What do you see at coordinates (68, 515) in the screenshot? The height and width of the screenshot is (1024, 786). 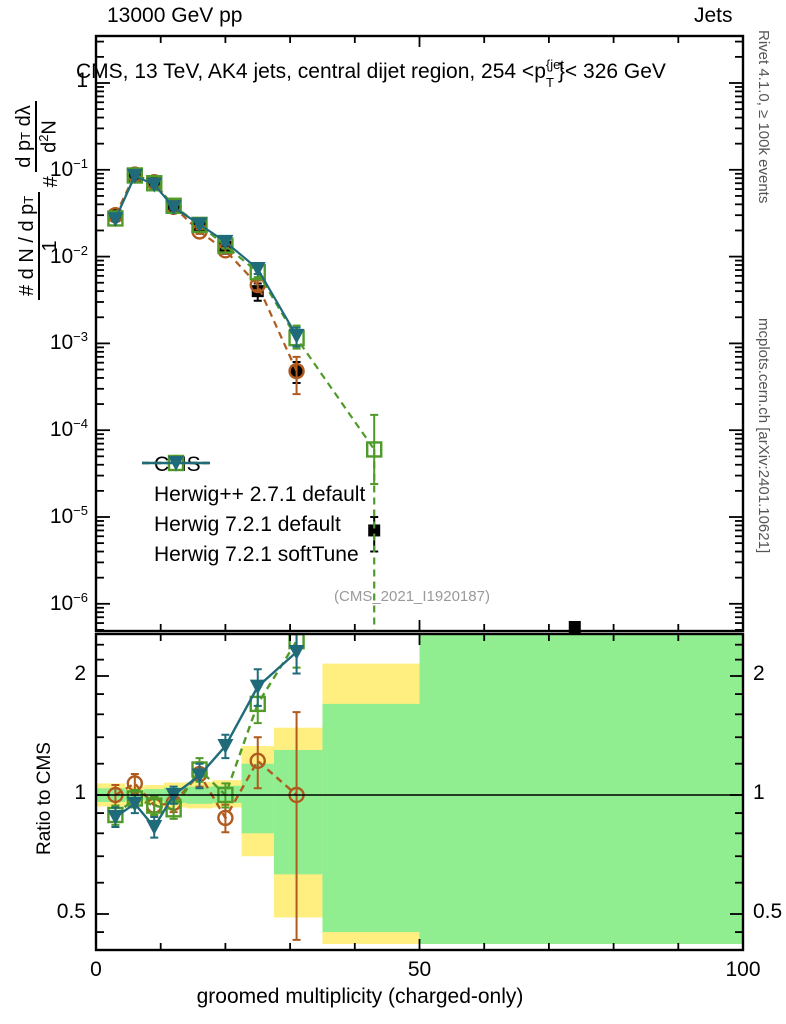 I see `y-tick-label-main: 10⁻⁵` at bounding box center [68, 515].